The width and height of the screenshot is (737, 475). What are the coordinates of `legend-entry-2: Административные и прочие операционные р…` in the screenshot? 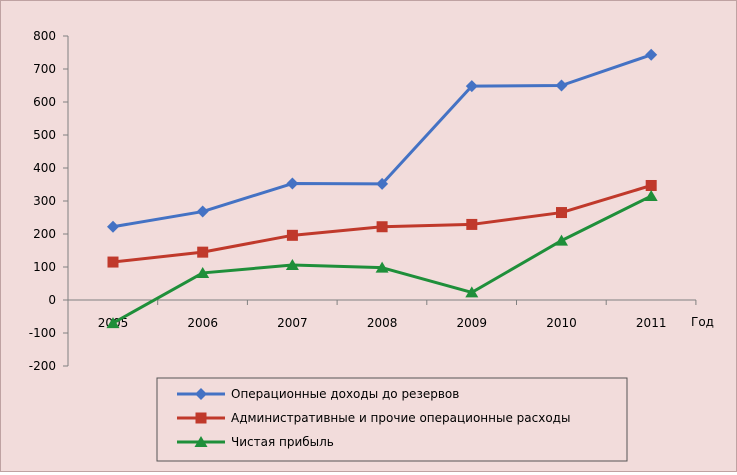 It's located at (373, 418).